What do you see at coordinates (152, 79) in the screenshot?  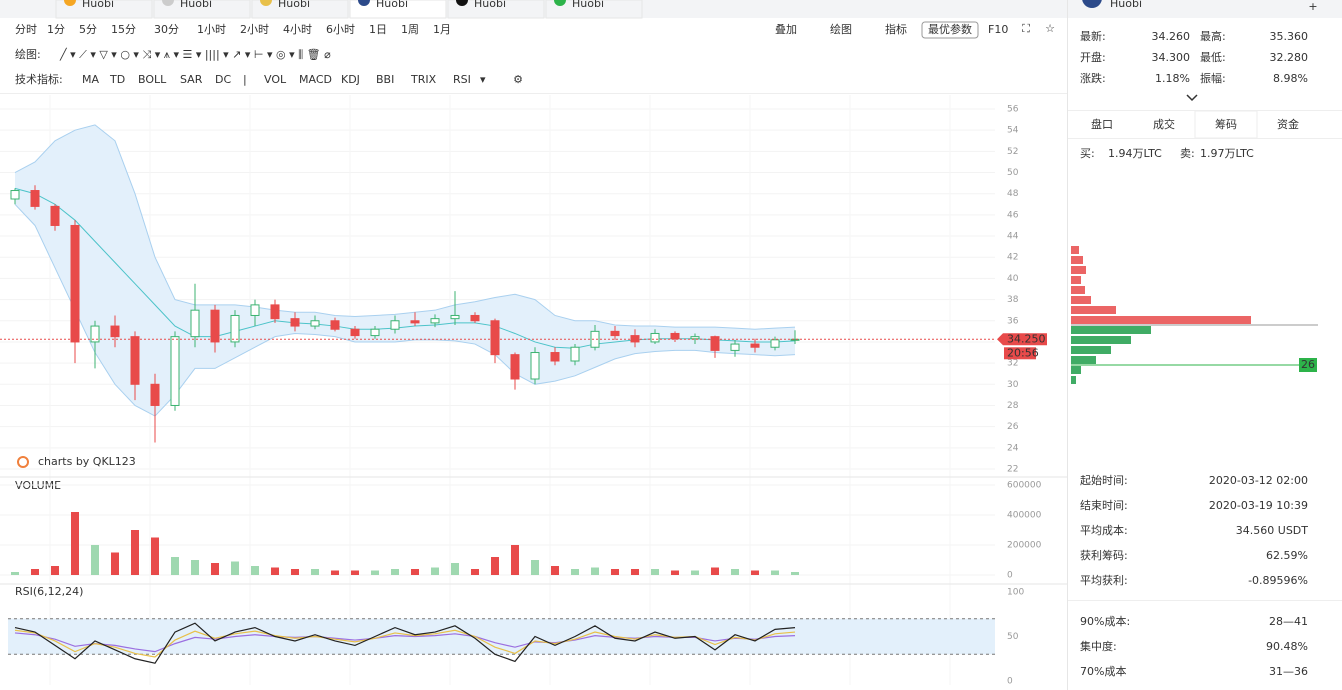 I see `indicator: BOLL` at bounding box center [152, 79].